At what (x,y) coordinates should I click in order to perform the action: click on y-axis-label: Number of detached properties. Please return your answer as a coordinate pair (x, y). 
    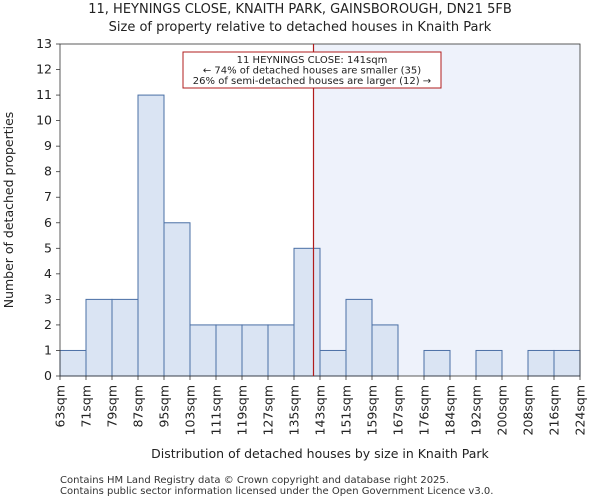
    Looking at the image, I should click on (8, 210).